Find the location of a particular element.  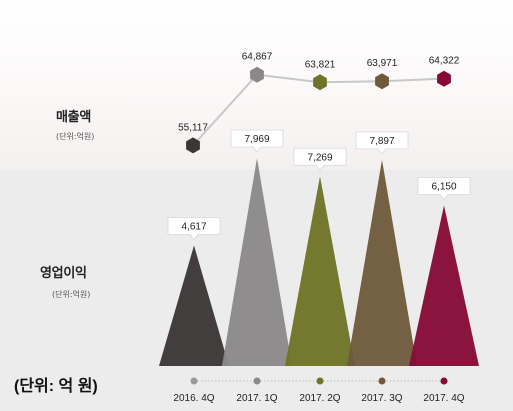

profit-value-label-1: 4,617 is located at coordinates (193, 226).